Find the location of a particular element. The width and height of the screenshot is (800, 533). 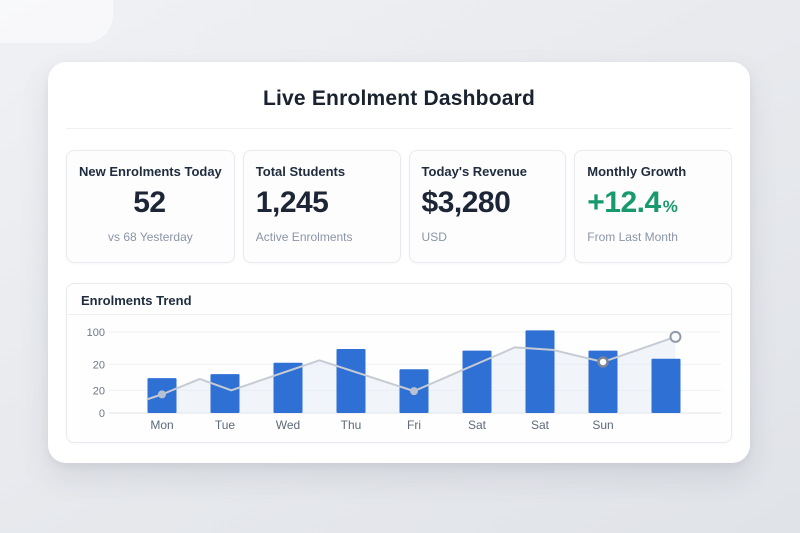

background-corner-shape is located at coordinates (56, 21).